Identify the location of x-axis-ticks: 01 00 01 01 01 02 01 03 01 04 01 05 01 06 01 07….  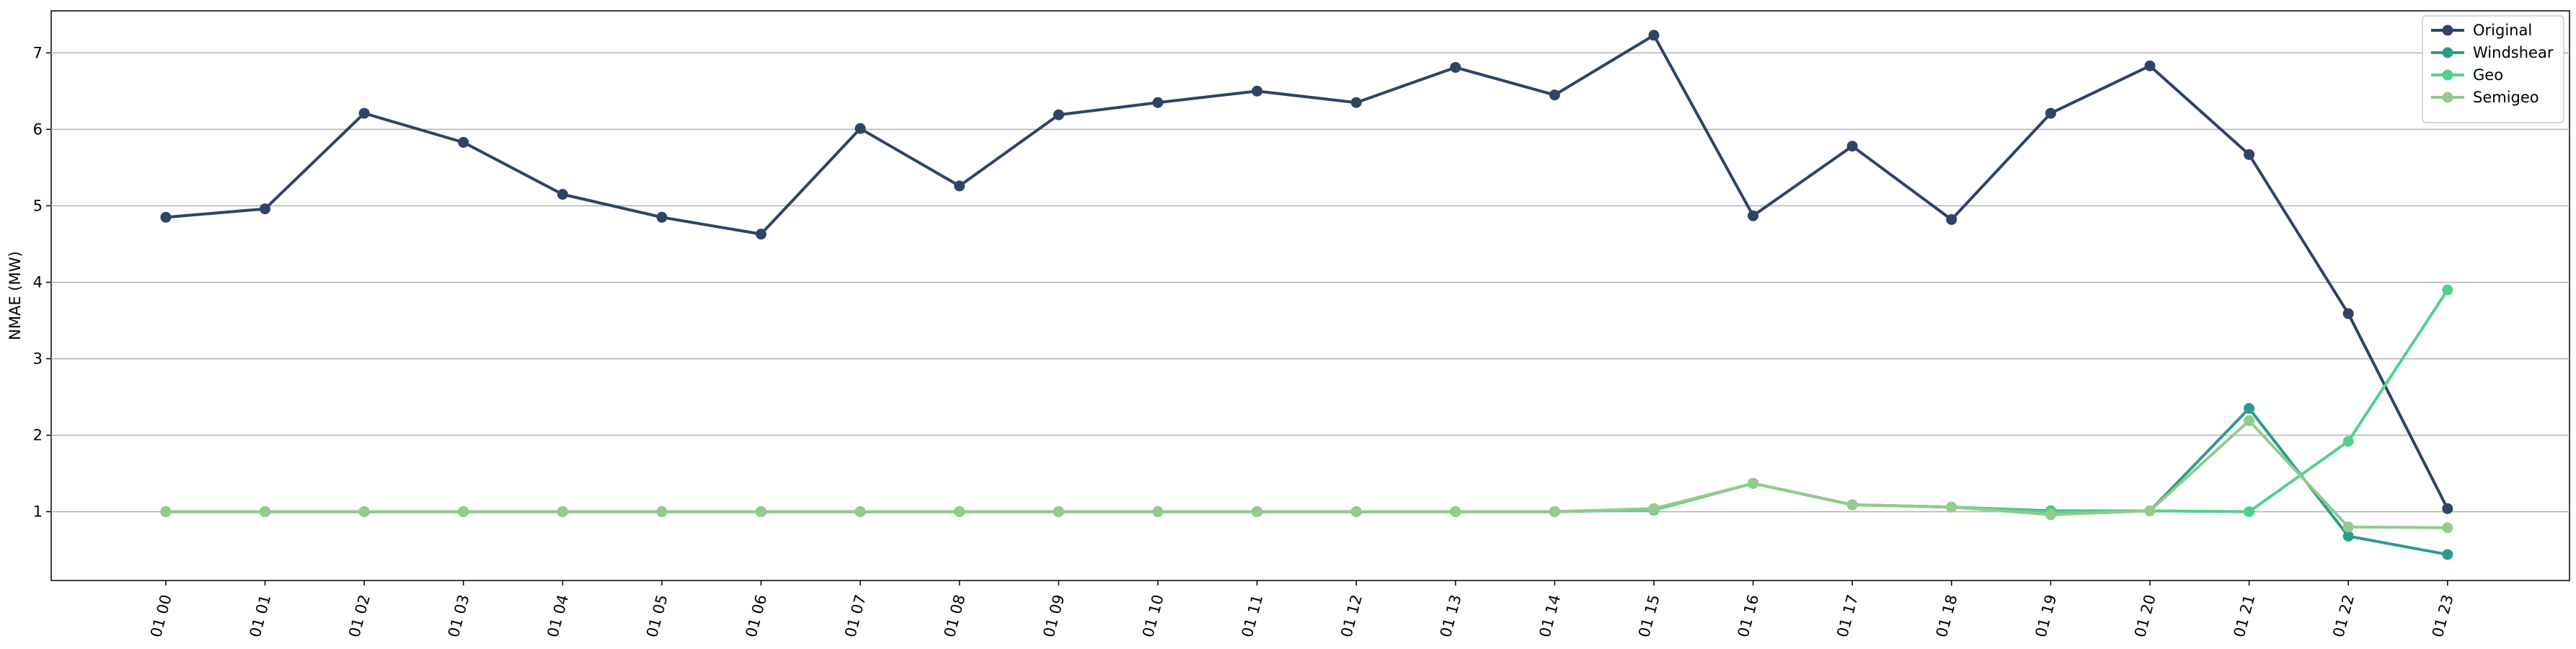
(1302, 610).